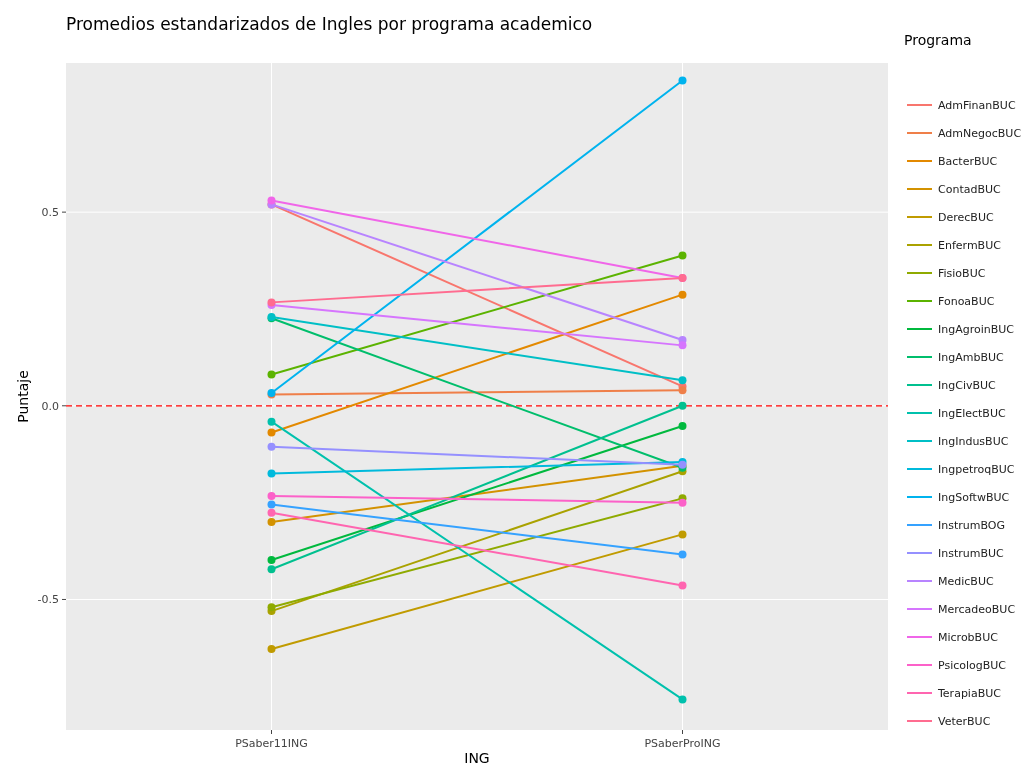  Describe the element at coordinates (962, 273) in the screenshot. I see `legend-label: FisioBUC` at that location.